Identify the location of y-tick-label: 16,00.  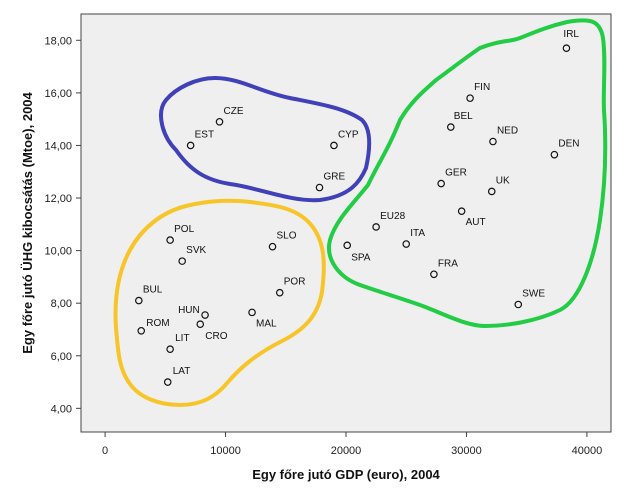
(58, 94).